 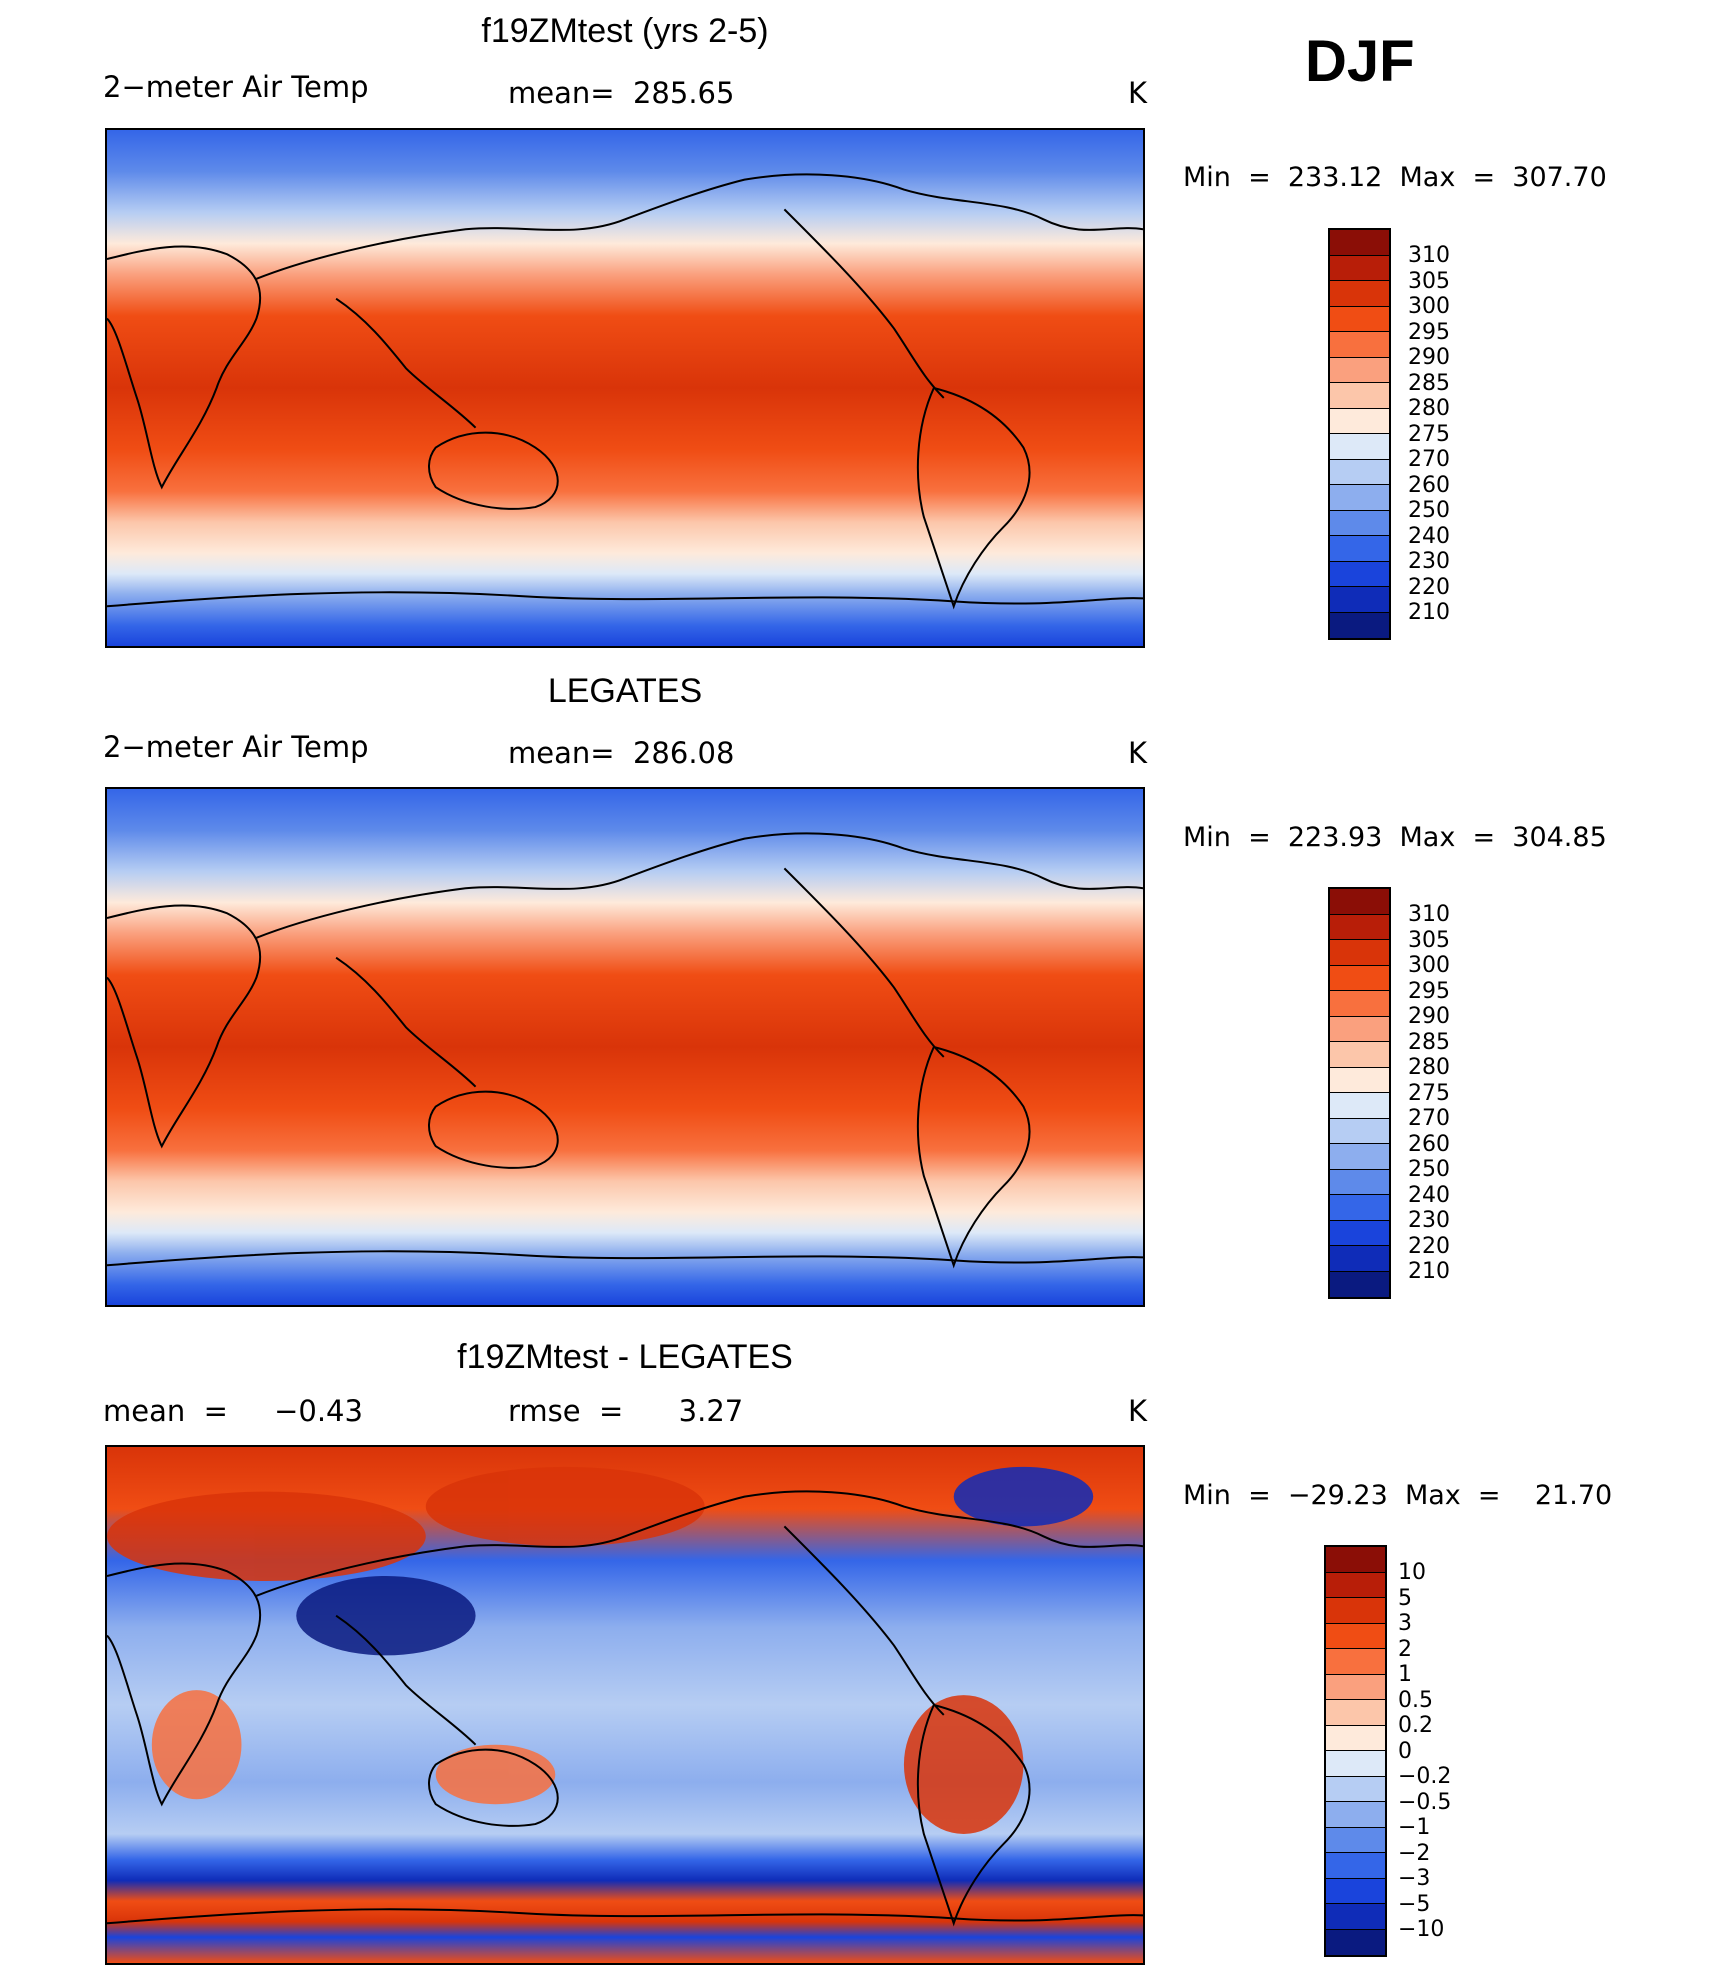 What do you see at coordinates (1429, 408) in the screenshot?
I see `panel-1-colorbar-label: 280` at bounding box center [1429, 408].